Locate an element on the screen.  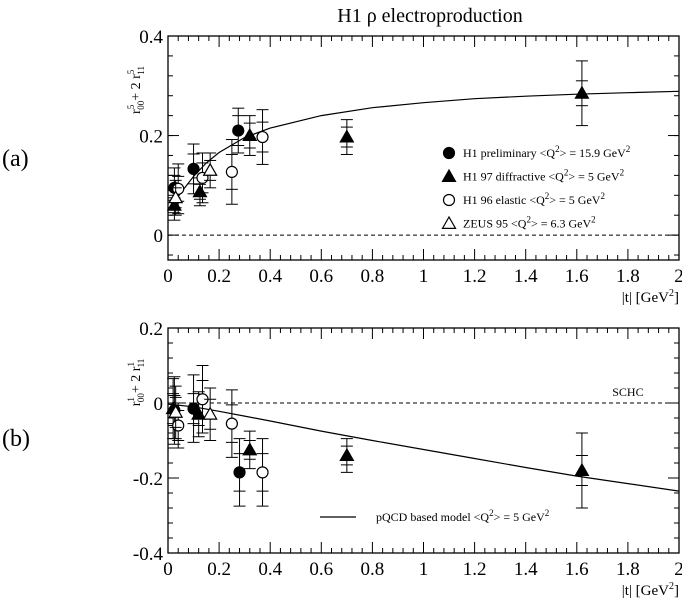
legend-entry: H1 97 diffractive <Q2> = 5 GeV2 is located at coordinates (543, 176).